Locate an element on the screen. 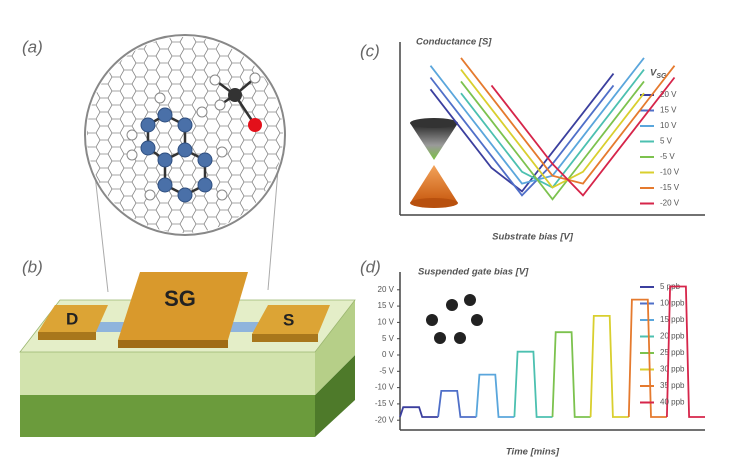 The image size is (740, 466). chart-title: Conductance [S] is located at coordinates (454, 42).